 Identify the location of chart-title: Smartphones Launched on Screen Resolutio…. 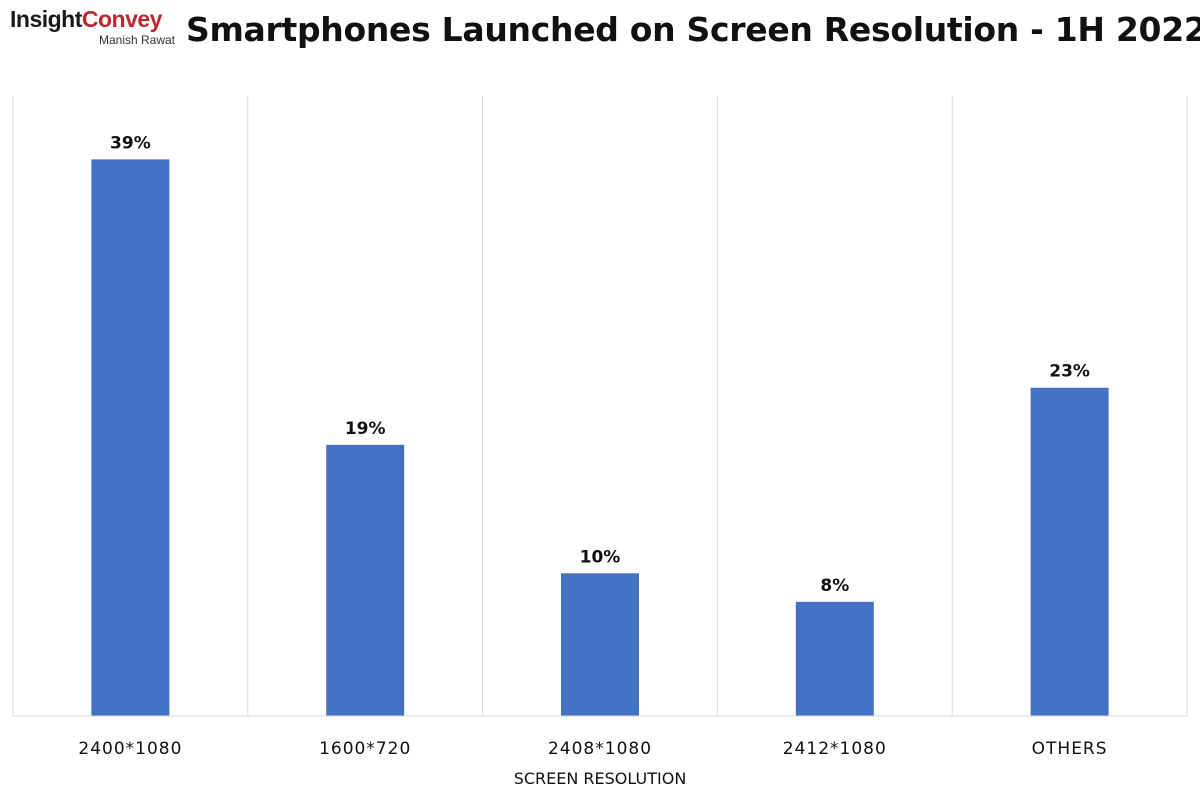
(693, 29).